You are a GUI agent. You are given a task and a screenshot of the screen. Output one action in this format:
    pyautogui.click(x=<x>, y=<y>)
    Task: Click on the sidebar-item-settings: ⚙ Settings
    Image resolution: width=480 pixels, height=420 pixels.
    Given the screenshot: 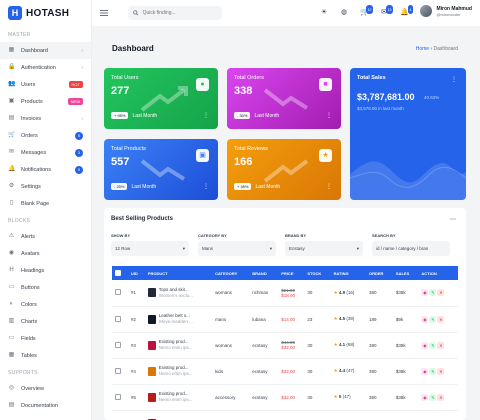 What is the action you would take?
    pyautogui.click(x=45, y=186)
    